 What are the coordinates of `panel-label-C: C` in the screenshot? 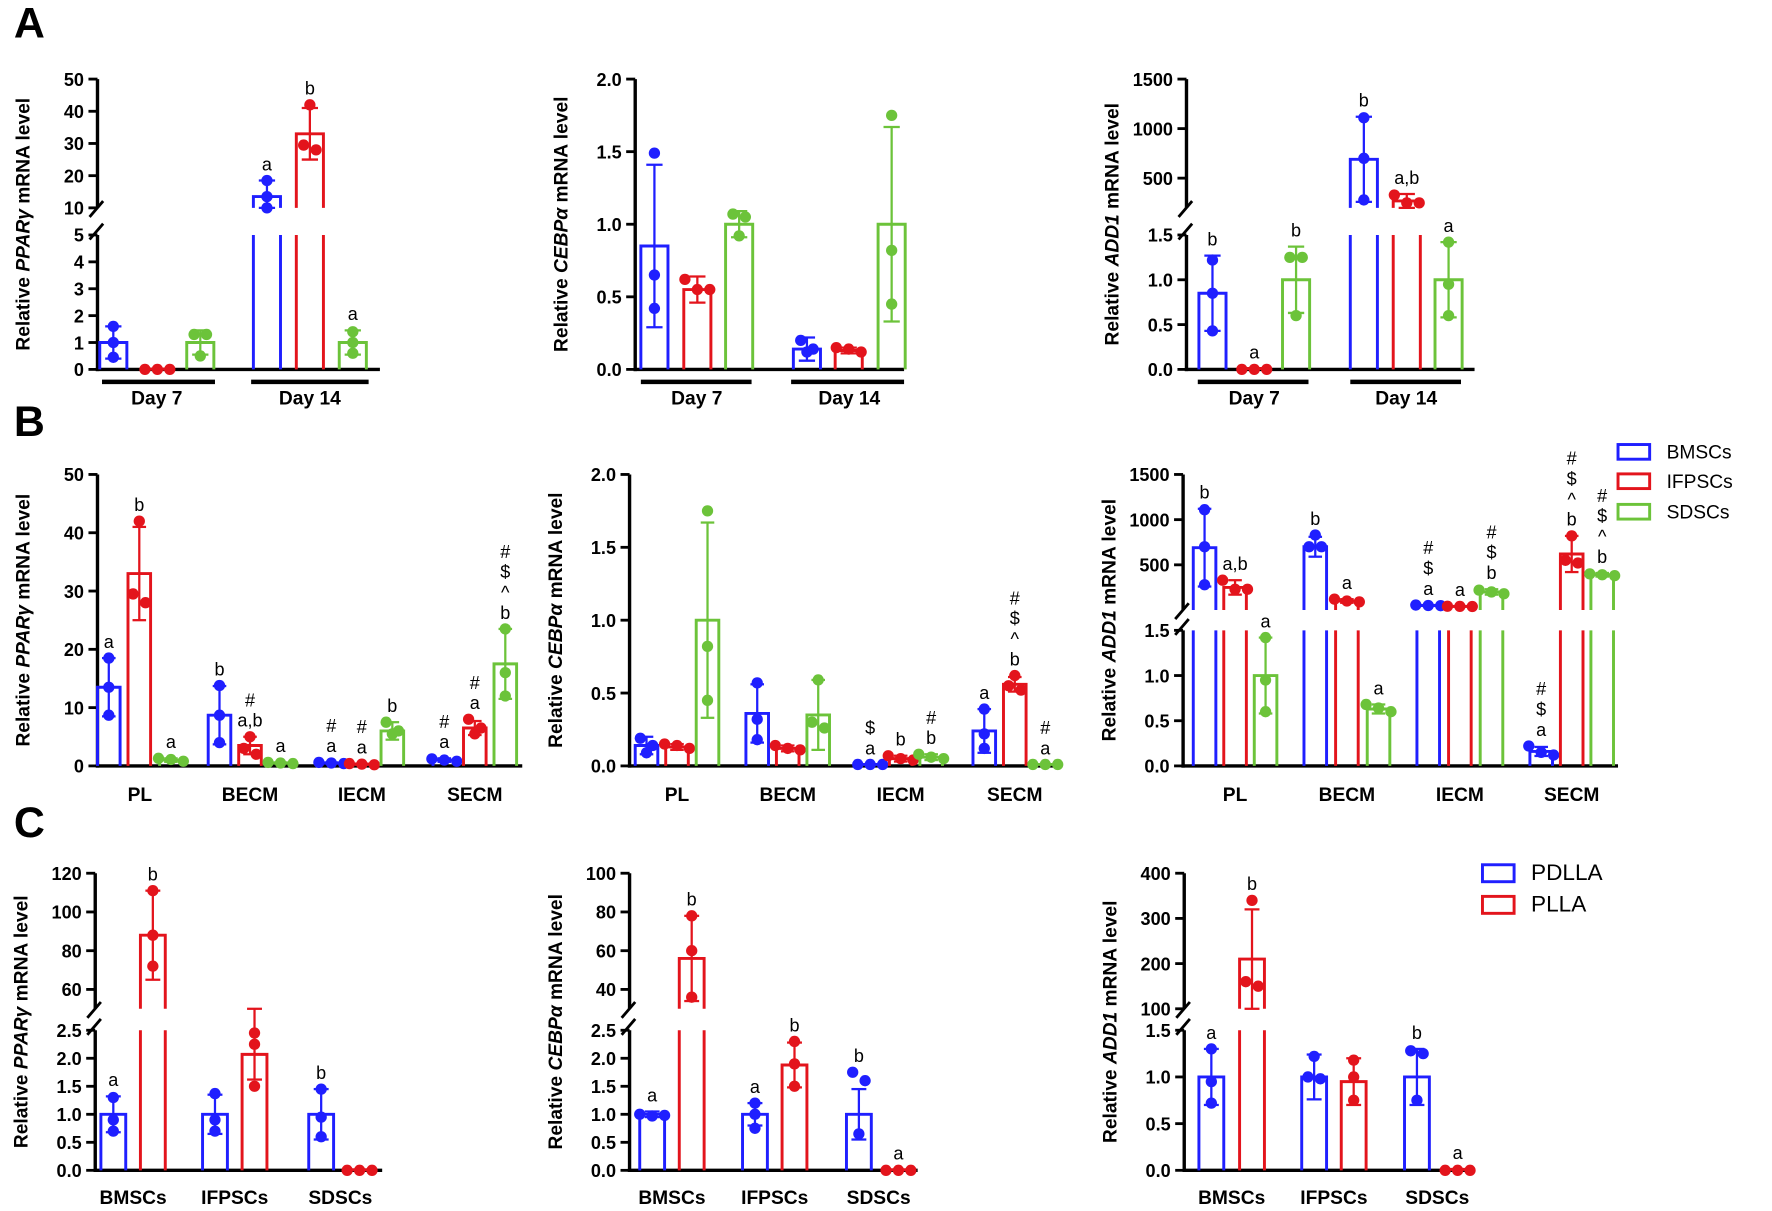 It's located at (29, 823).